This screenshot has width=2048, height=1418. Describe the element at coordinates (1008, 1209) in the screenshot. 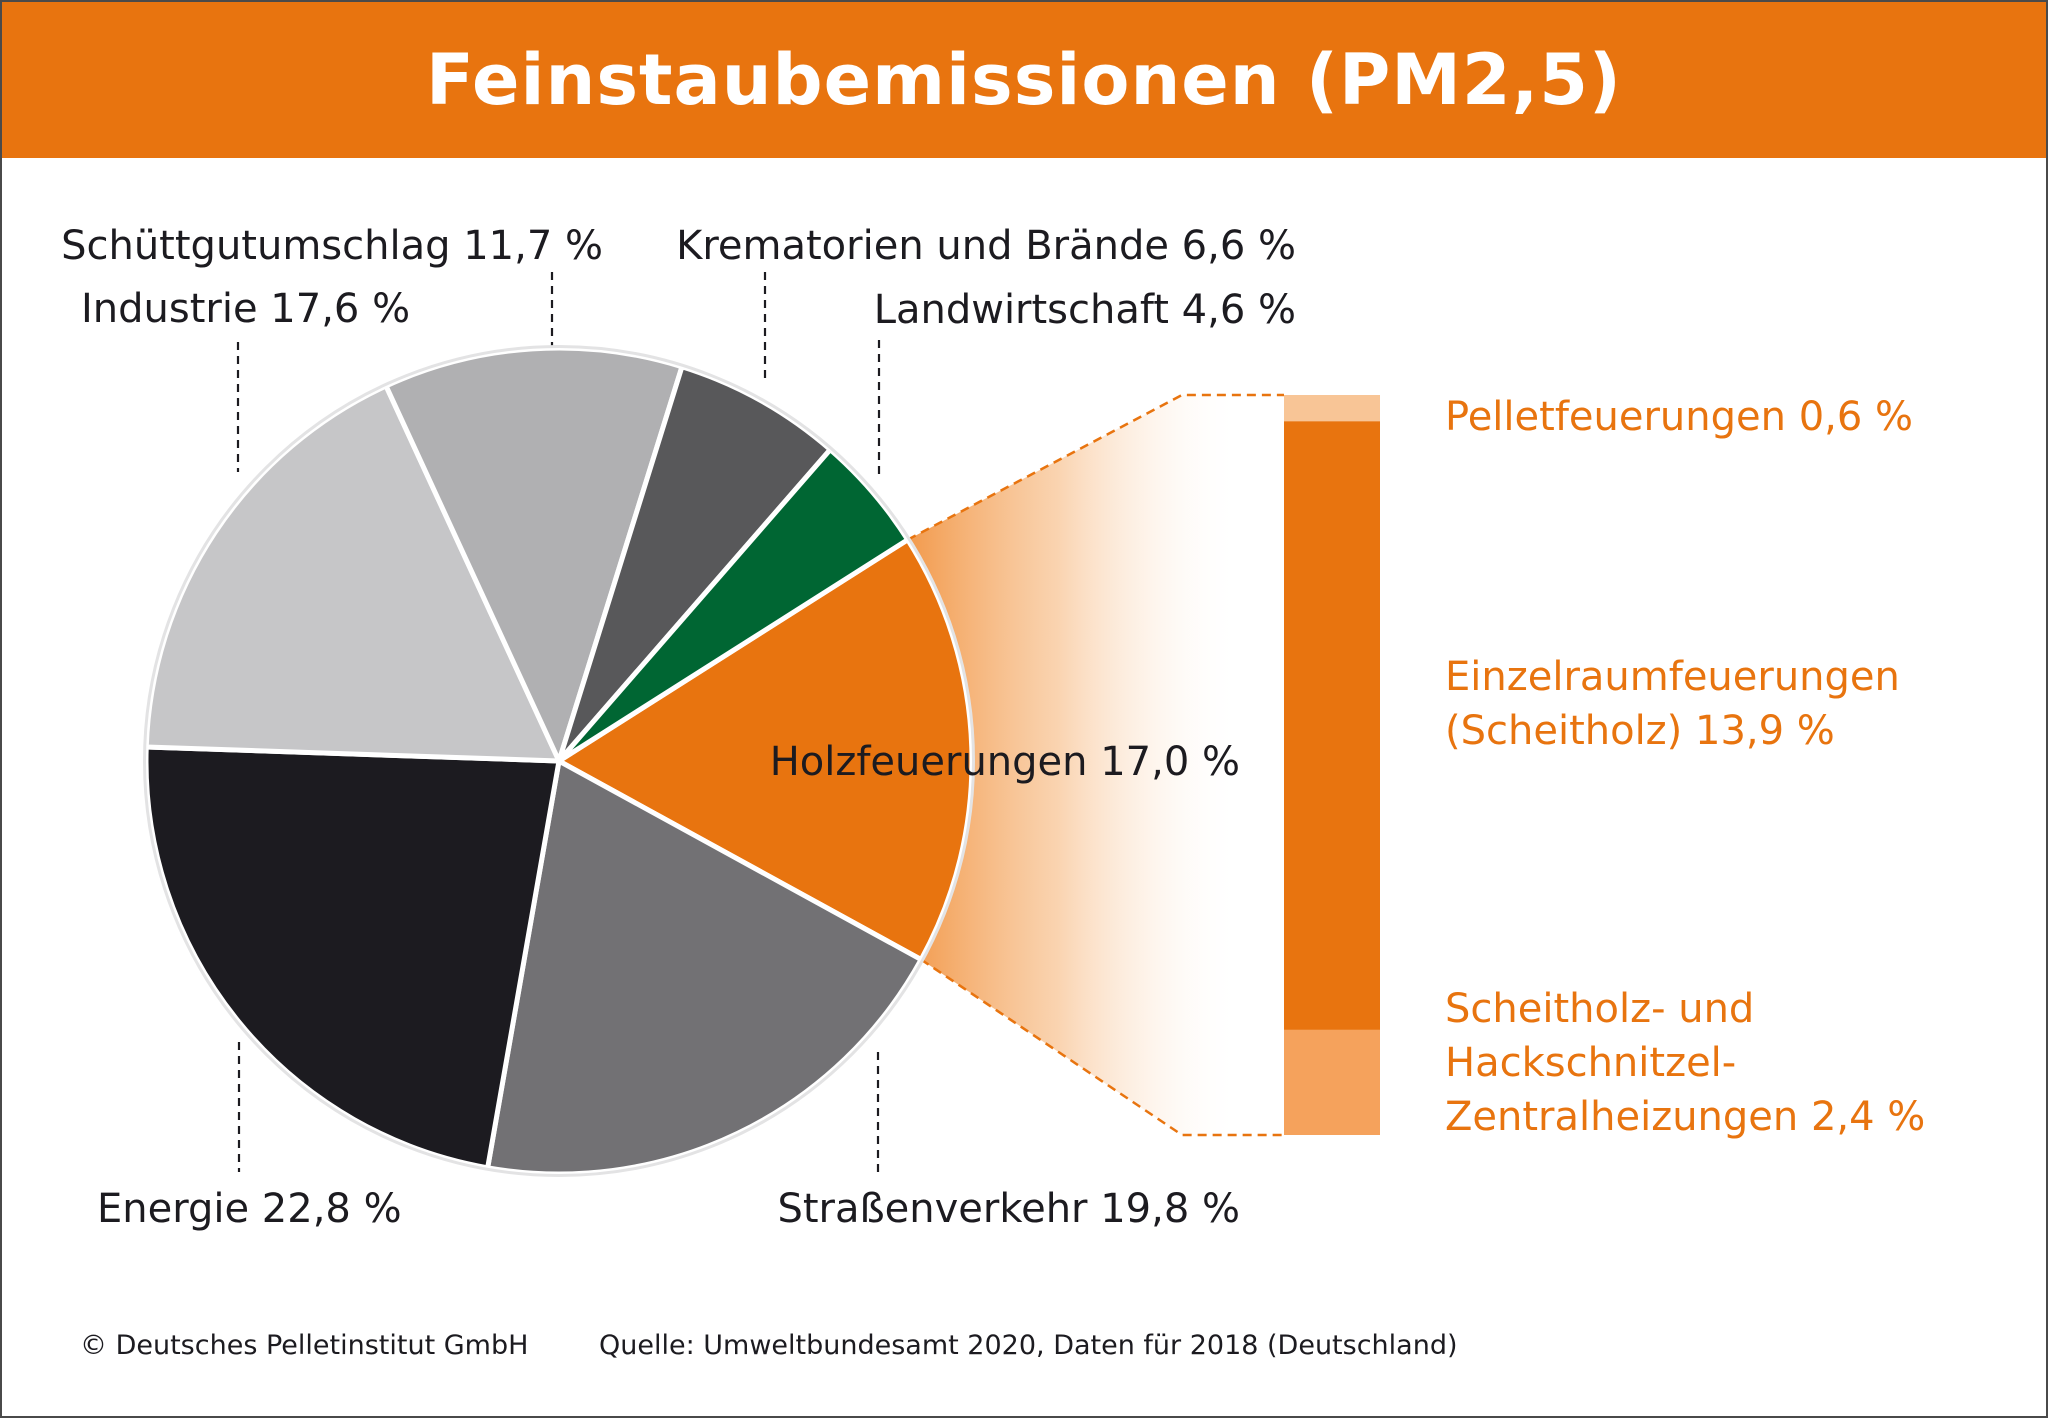

I see `pie-label-strassenverkehr: Straßenverkehr 19,8 %` at that location.